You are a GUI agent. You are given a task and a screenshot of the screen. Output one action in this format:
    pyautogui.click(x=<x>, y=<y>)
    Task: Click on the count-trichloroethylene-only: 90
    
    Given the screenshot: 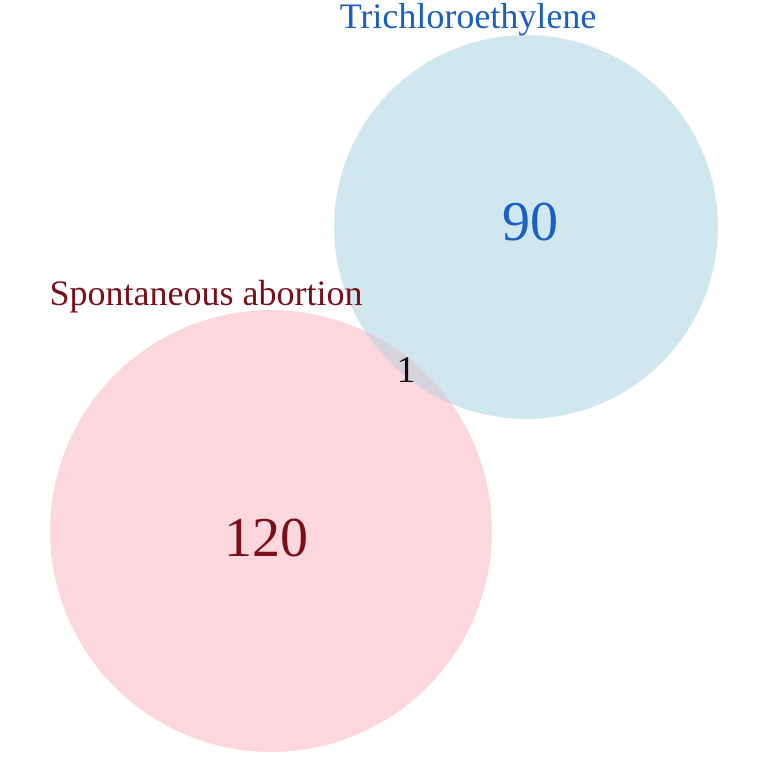 What is the action you would take?
    pyautogui.click(x=530, y=222)
    